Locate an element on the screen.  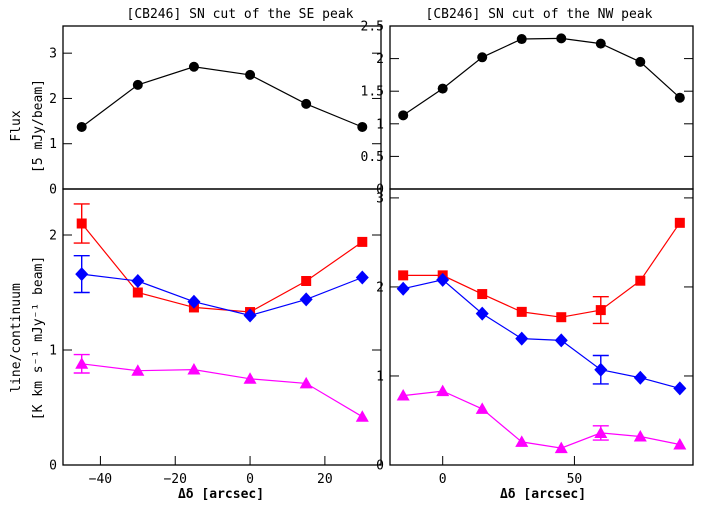
y-tick-label: 2.5 is located at coordinates (372, 27).